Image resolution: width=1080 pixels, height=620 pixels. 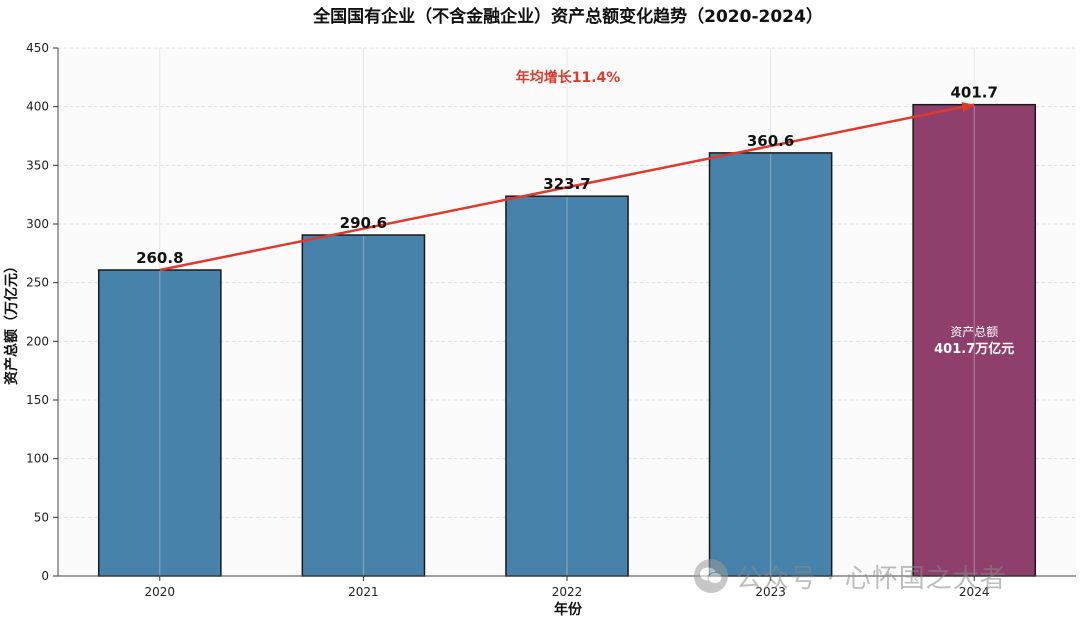 What do you see at coordinates (871, 578) in the screenshot?
I see `watermark-text: 公众号 · 心怀国之大者` at bounding box center [871, 578].